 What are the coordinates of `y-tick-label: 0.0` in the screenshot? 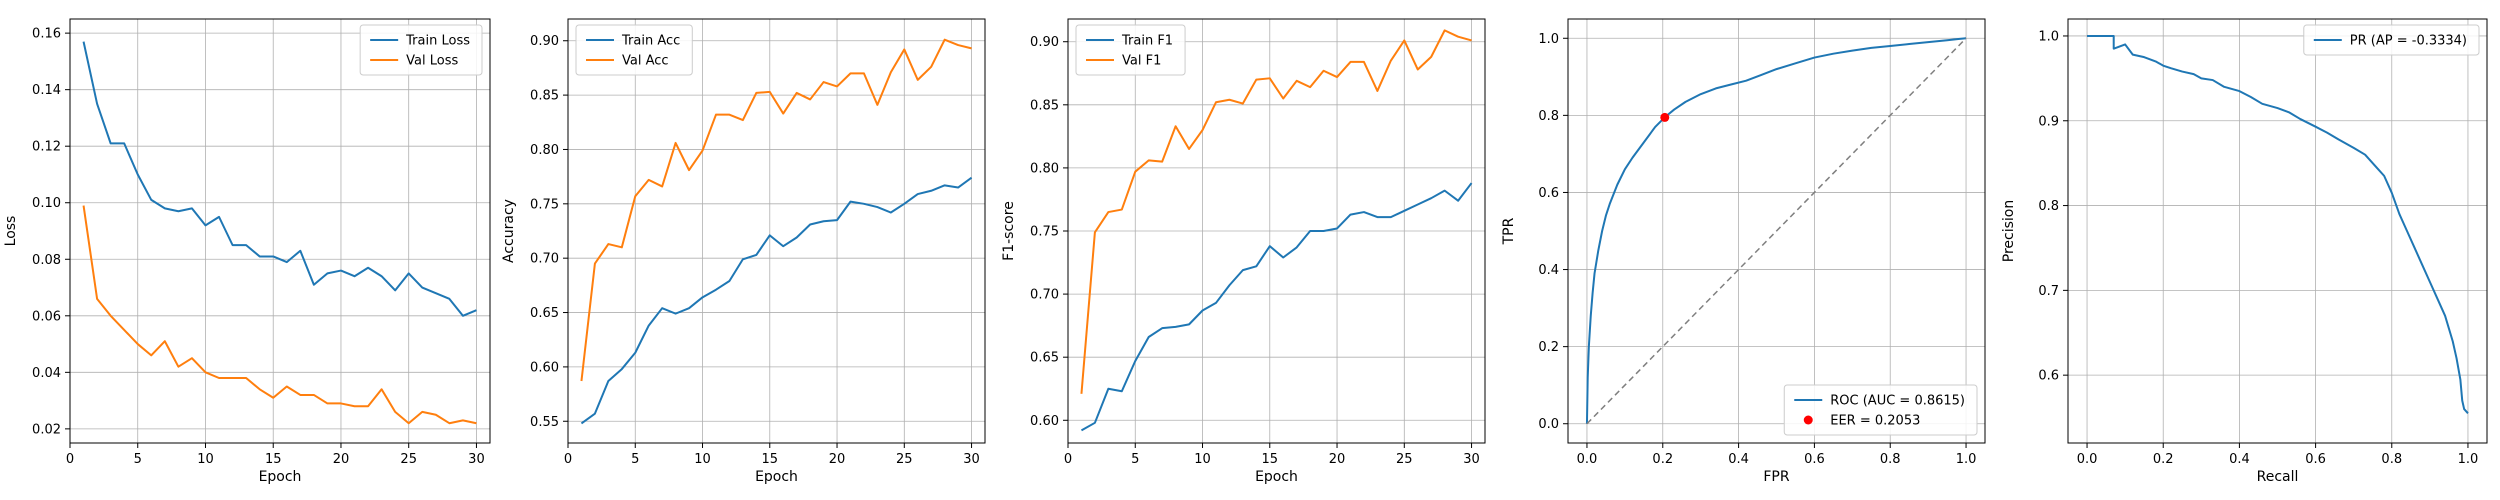 It's located at (1548, 424).